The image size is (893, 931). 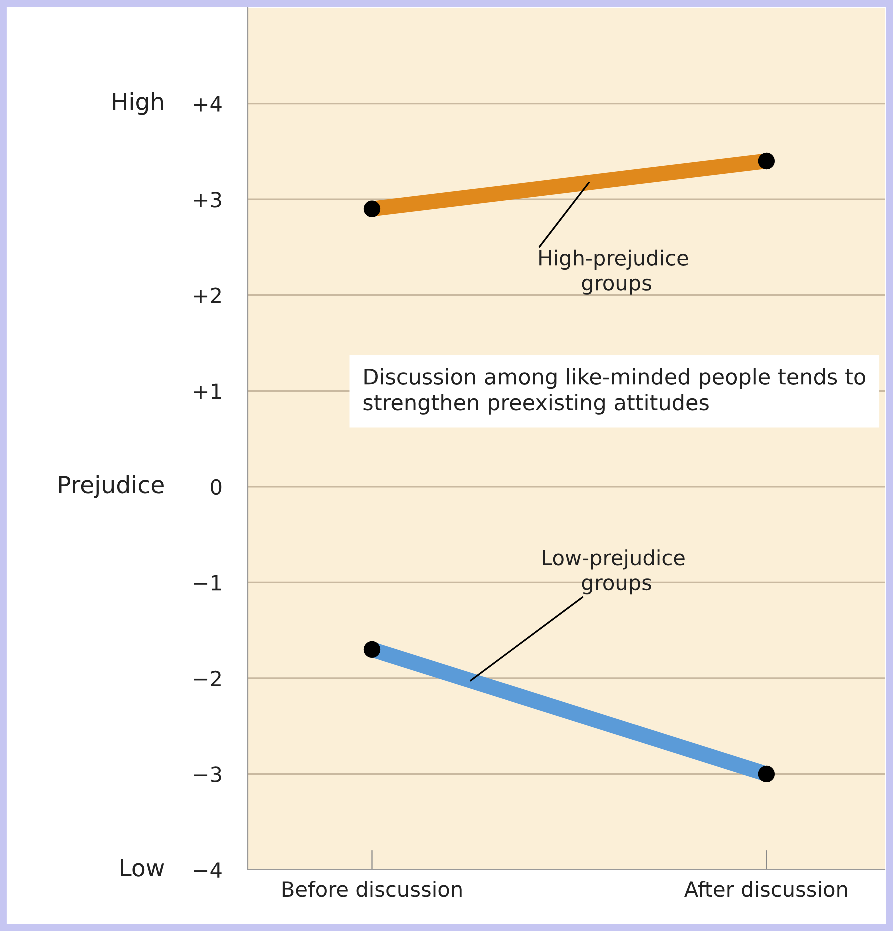 What do you see at coordinates (208, 583) in the screenshot?
I see `y-tick-label: −1` at bounding box center [208, 583].